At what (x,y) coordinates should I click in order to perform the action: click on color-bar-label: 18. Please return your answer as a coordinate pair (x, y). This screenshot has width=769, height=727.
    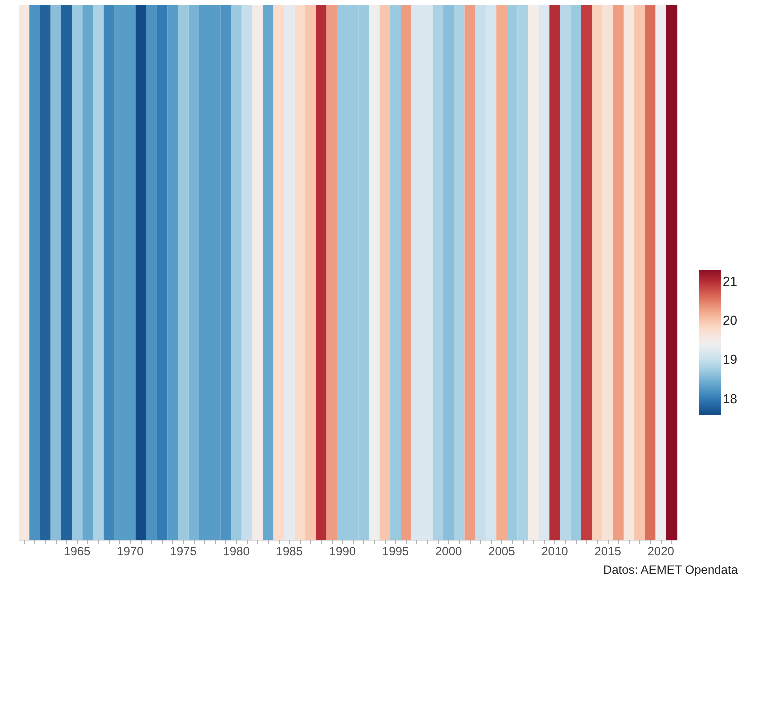
    Looking at the image, I should click on (730, 398).